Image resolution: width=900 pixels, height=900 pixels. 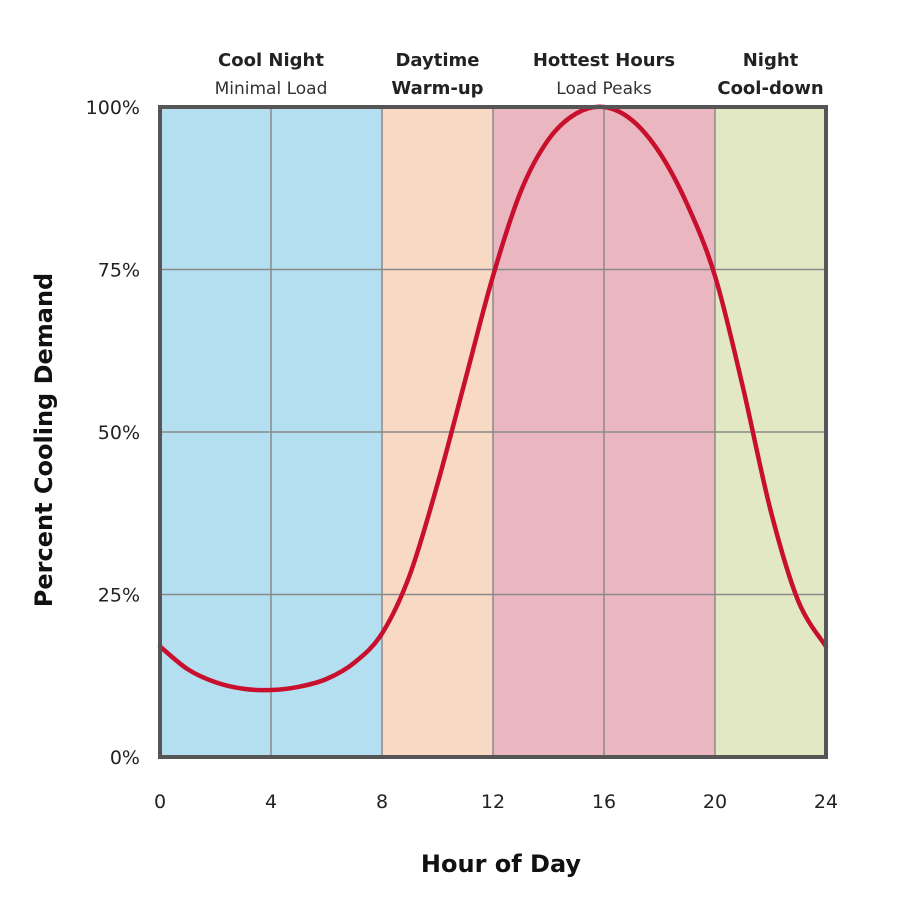 What do you see at coordinates (437, 88) in the screenshot?
I see `band-subtitle: Warm-up` at bounding box center [437, 88].